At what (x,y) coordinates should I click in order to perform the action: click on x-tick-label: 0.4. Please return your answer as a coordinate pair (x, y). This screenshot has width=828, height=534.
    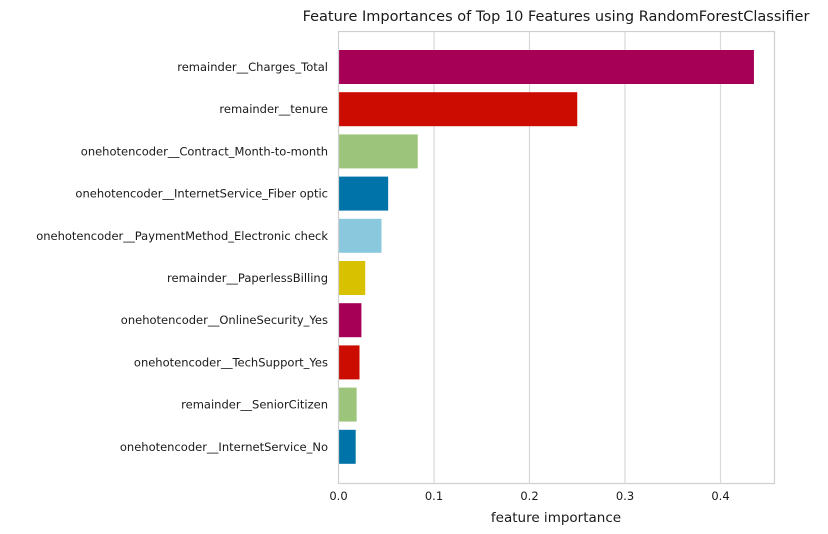
    Looking at the image, I should click on (720, 496).